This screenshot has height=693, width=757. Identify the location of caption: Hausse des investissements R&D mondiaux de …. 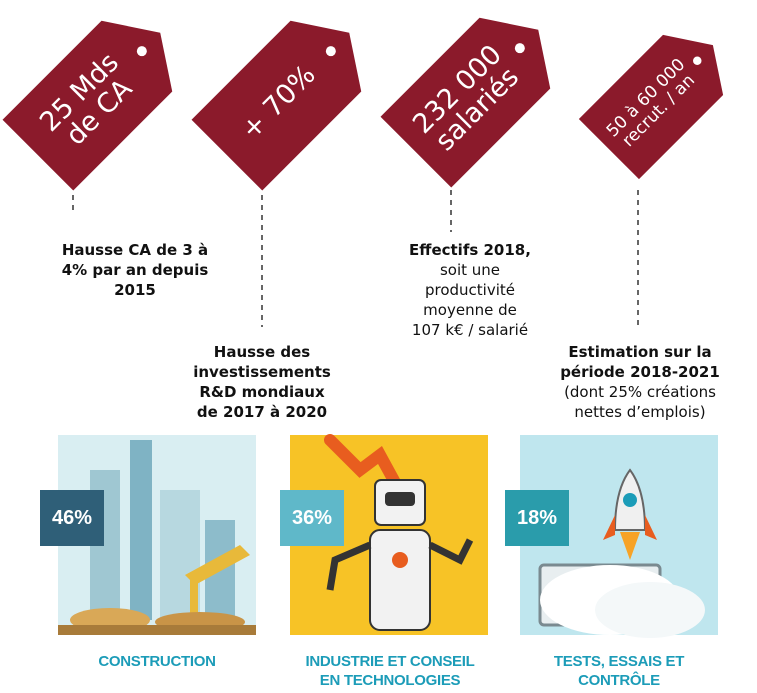
(262, 382).